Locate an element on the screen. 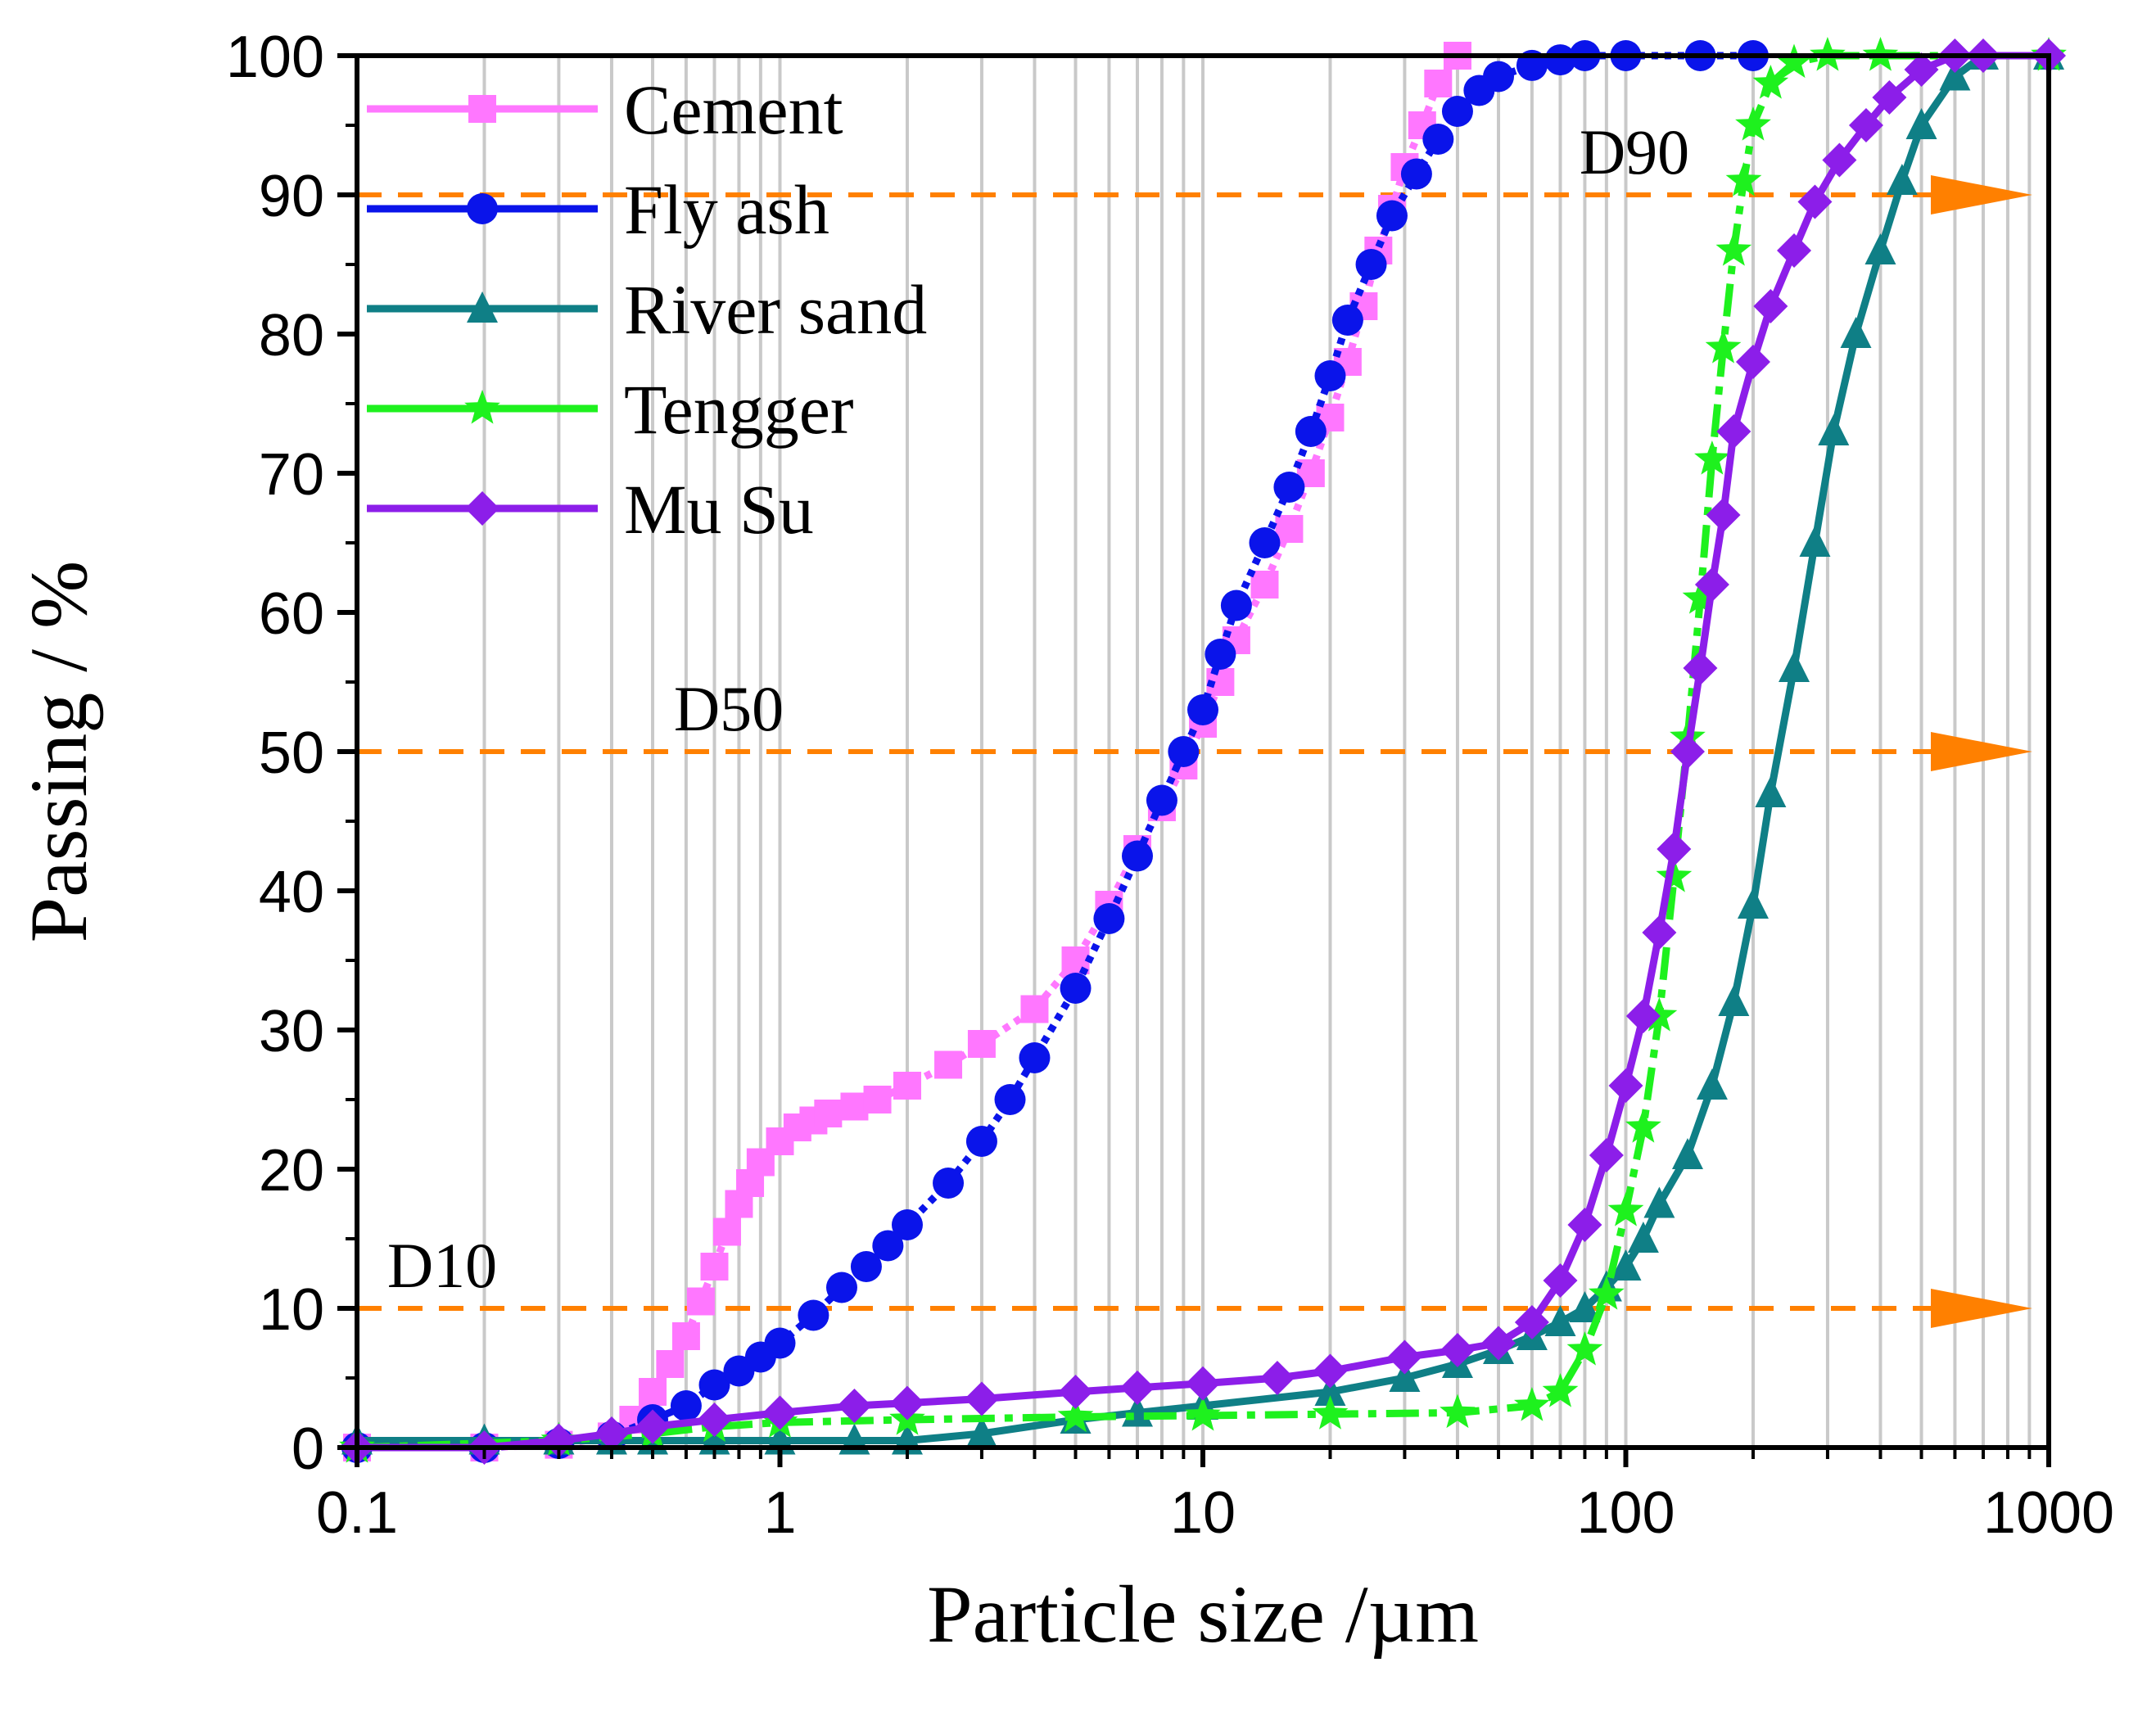 This screenshot has height=1712, width=2156. legend-item-fly-ash: Fly ash is located at coordinates (598, 209).